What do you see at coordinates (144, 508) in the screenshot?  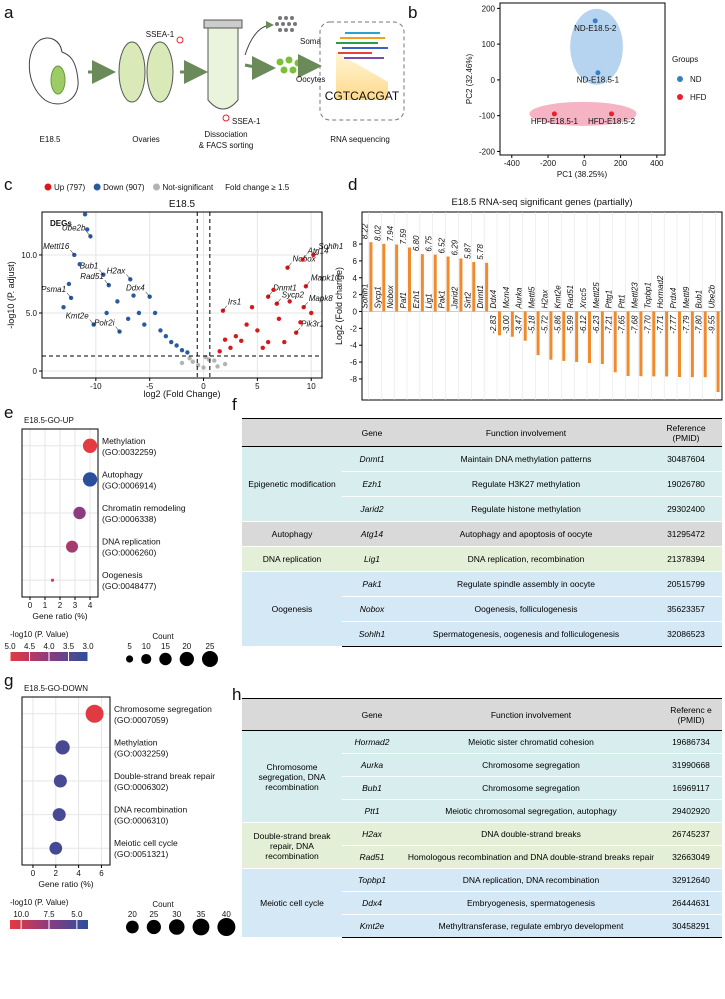 I see `term-label: Chromatin remodeling` at bounding box center [144, 508].